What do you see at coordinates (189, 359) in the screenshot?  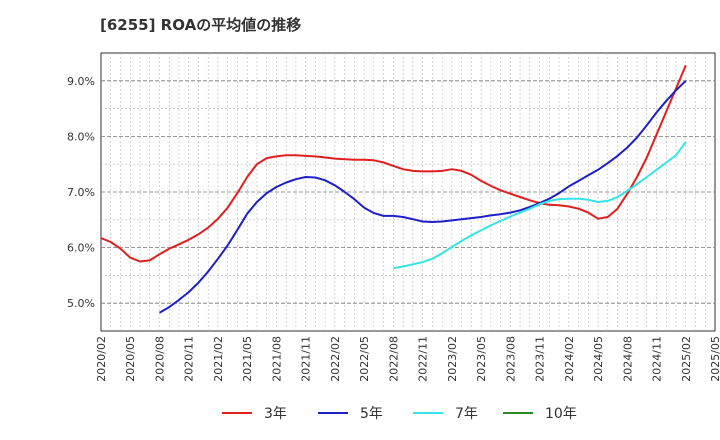 I see `x-tick-label: 2020/11` at bounding box center [189, 359].